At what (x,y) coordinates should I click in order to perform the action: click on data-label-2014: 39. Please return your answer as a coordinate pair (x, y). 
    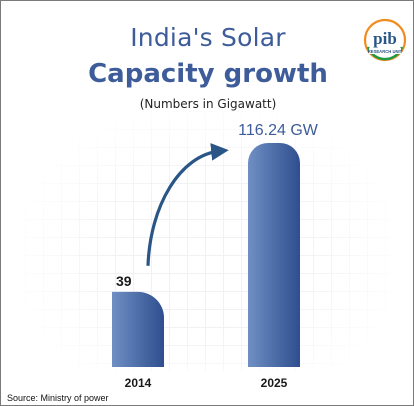
    Looking at the image, I should click on (124, 281).